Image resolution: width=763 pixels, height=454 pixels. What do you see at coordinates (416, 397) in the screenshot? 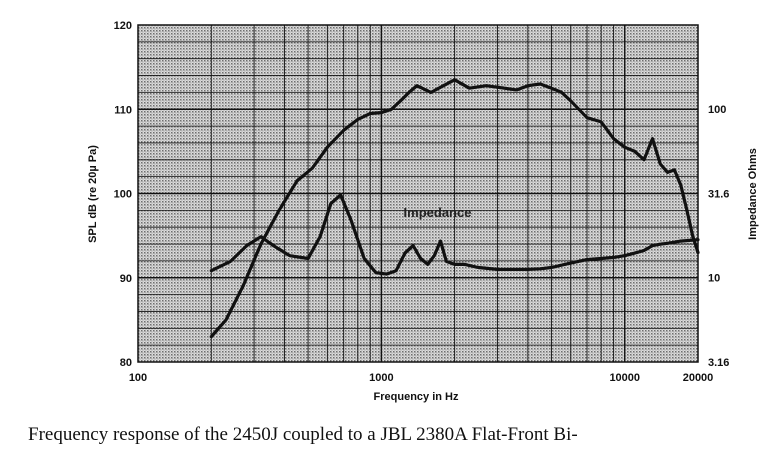
I see `x-axis-label: Frequency in Hz` at bounding box center [416, 397].